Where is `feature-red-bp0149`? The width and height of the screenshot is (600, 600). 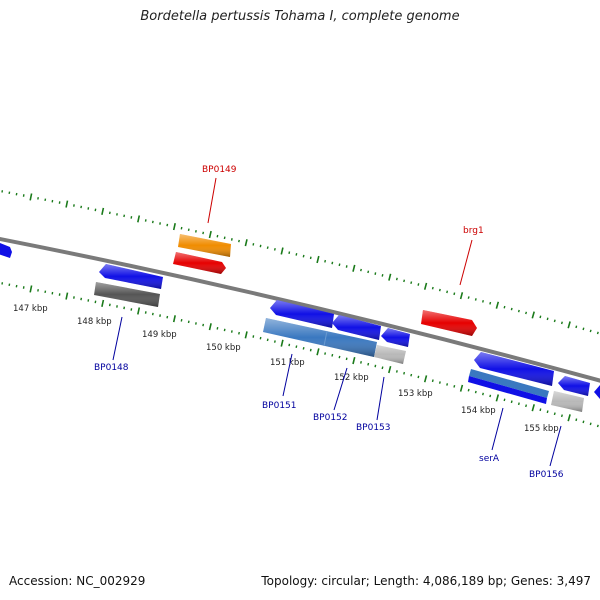 feature-red-bp0149 is located at coordinates (199, 263).